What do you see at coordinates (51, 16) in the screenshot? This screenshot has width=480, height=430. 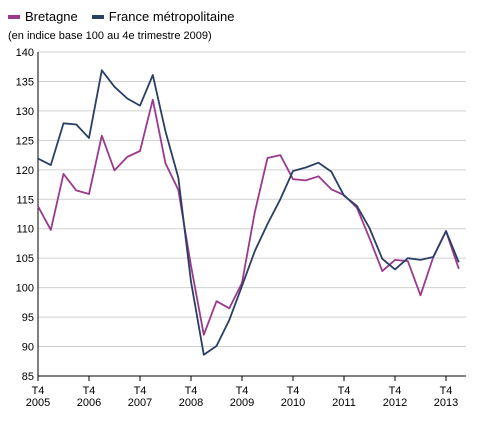 I see `legend-label-bretagne: Bretagne` at bounding box center [51, 16].